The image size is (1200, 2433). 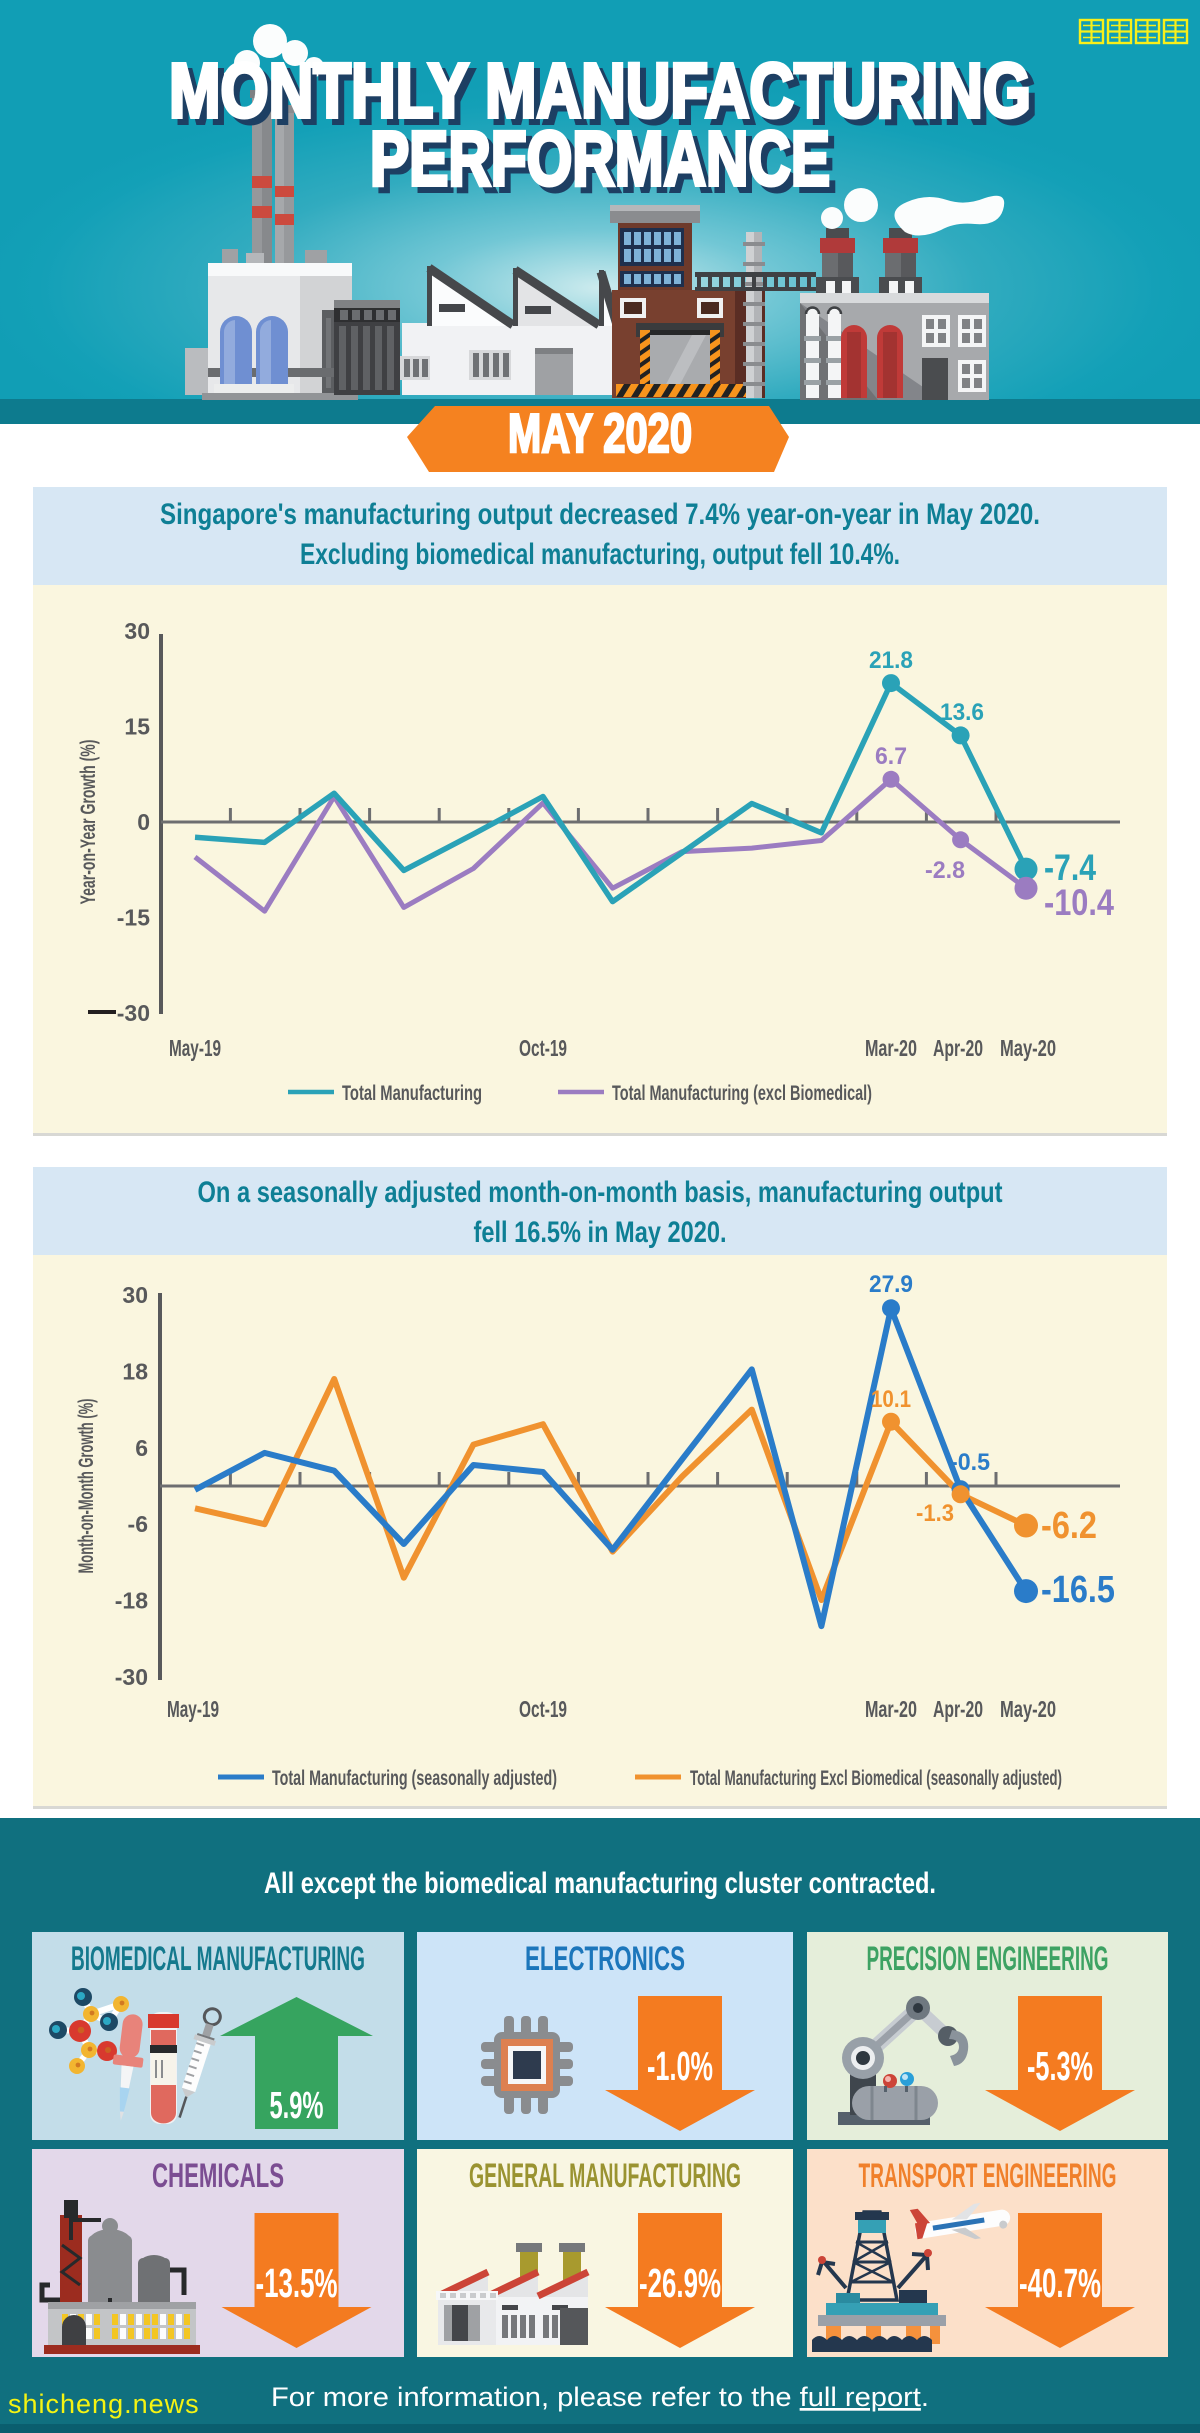 I want to click on svg-text: BIOMEDICAL MANUFACTURING, so click(x=218, y=1959).